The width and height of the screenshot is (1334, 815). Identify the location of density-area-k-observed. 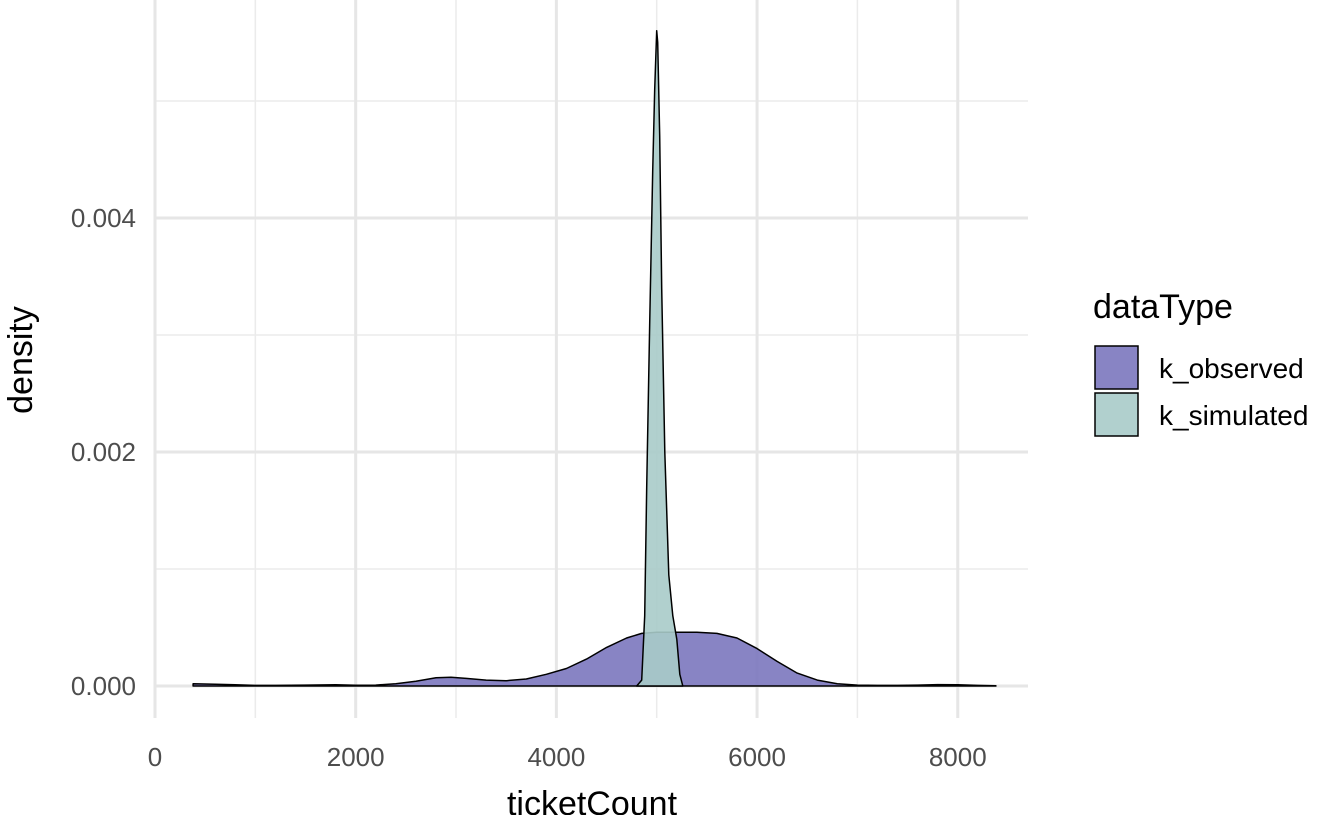
(594, 659).